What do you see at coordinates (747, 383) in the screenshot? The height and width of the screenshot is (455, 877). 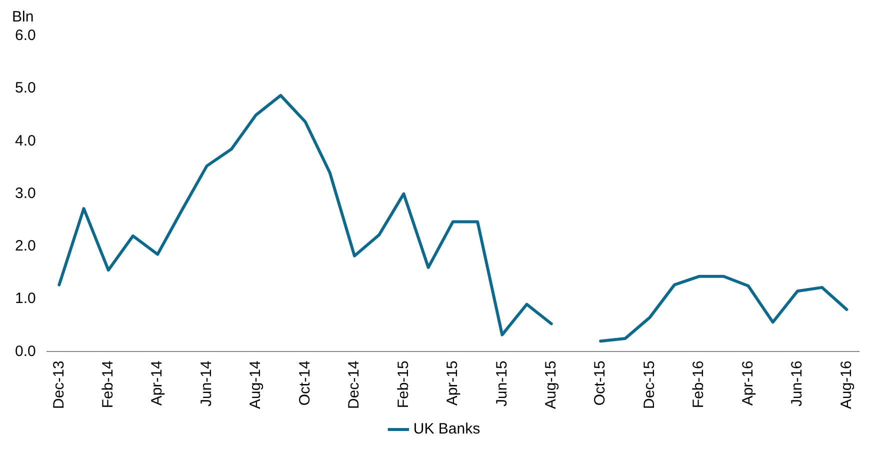 I see `x-tick-label: Apr-16` at bounding box center [747, 383].